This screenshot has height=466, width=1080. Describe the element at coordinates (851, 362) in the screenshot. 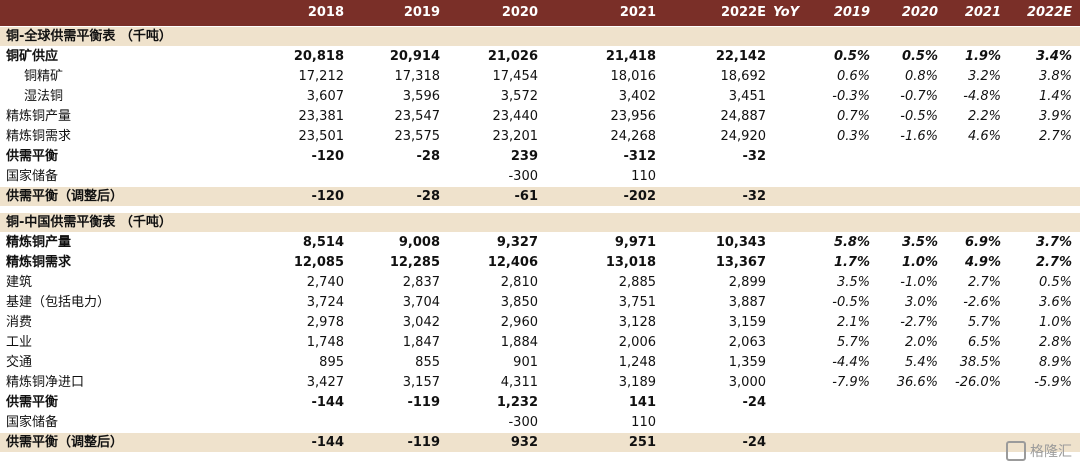

I see `row-yoy: -4.4%` at that location.